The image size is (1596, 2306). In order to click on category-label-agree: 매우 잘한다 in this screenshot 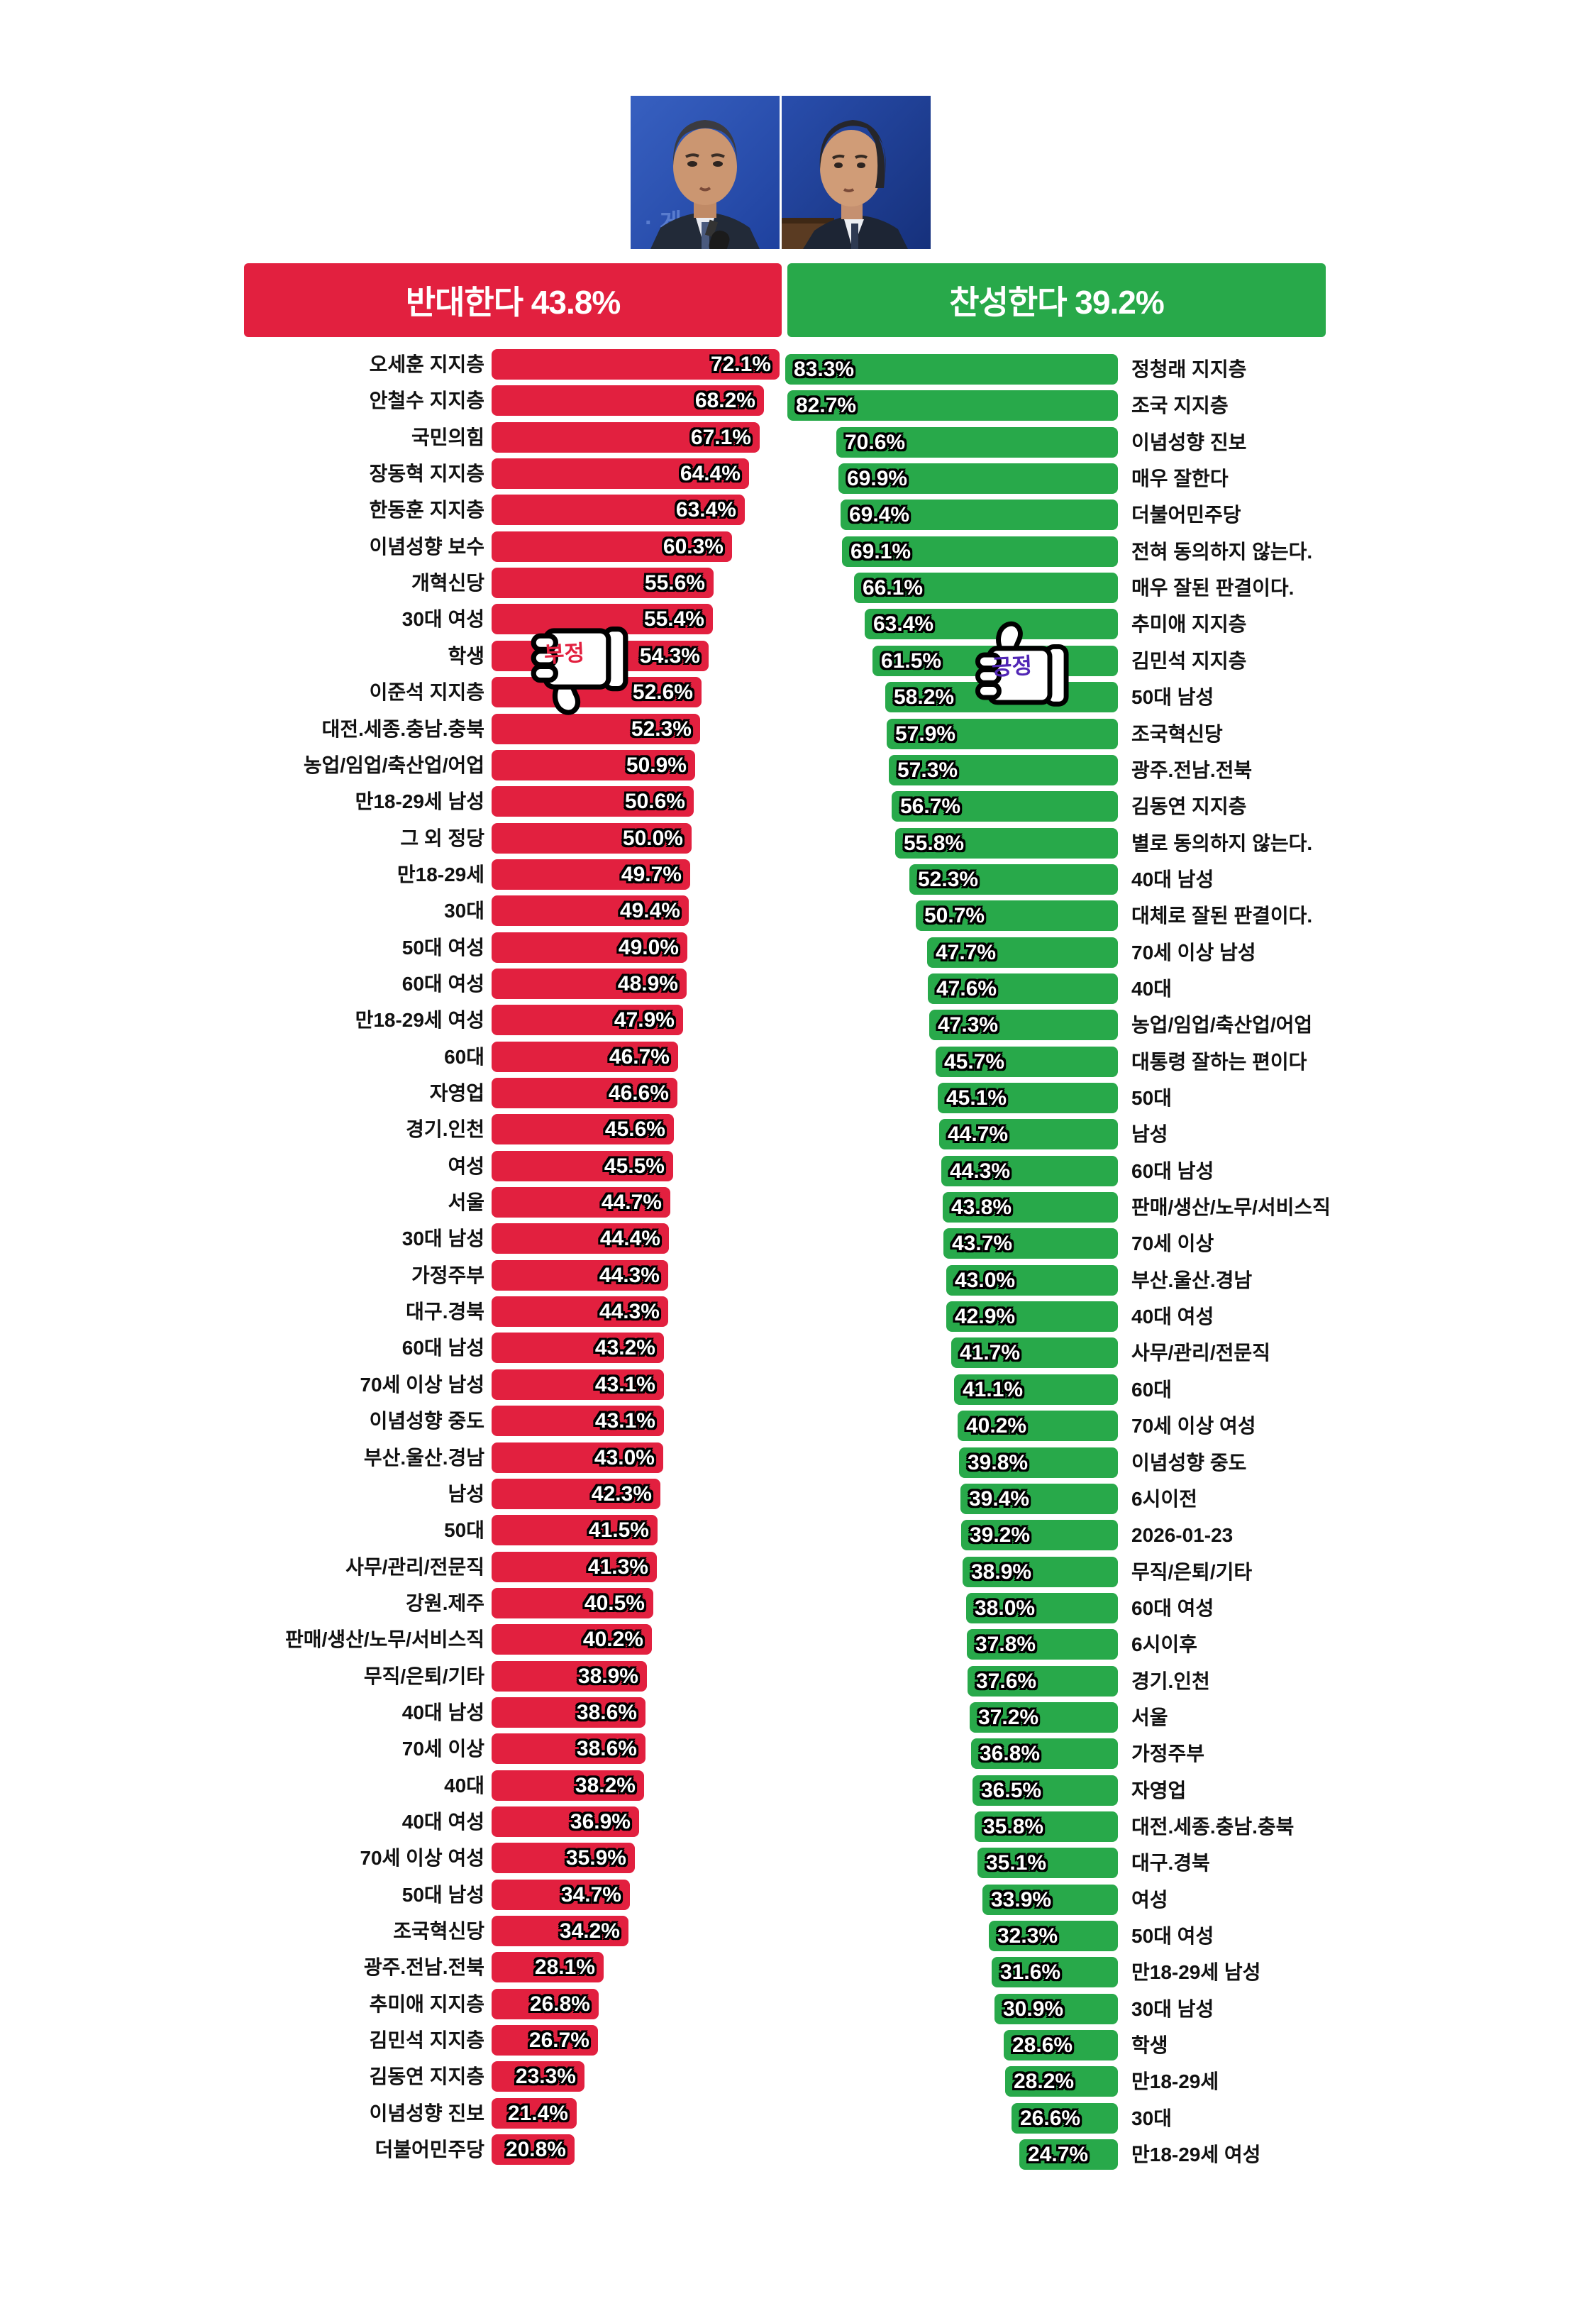, I will do `click(1180, 479)`.